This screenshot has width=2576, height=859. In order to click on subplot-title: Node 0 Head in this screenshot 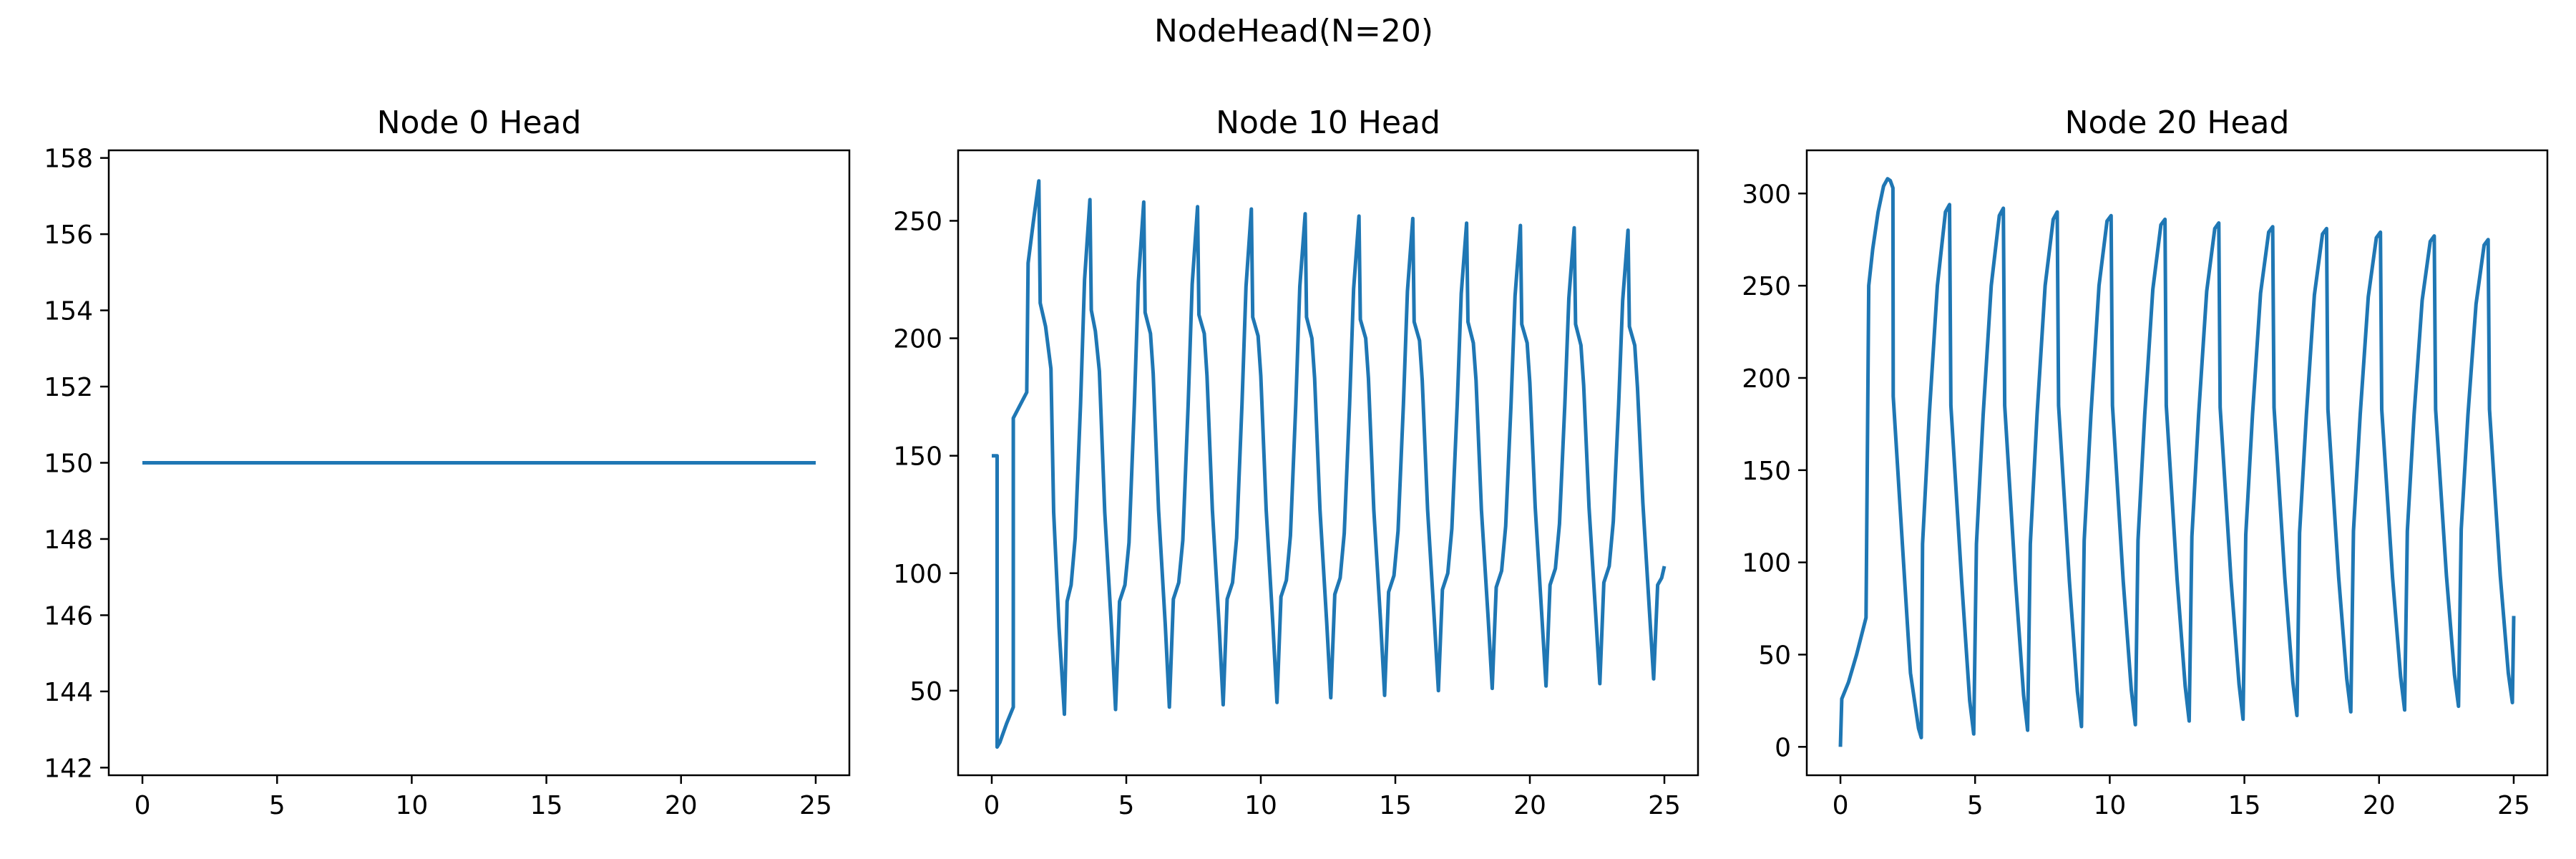, I will do `click(479, 123)`.